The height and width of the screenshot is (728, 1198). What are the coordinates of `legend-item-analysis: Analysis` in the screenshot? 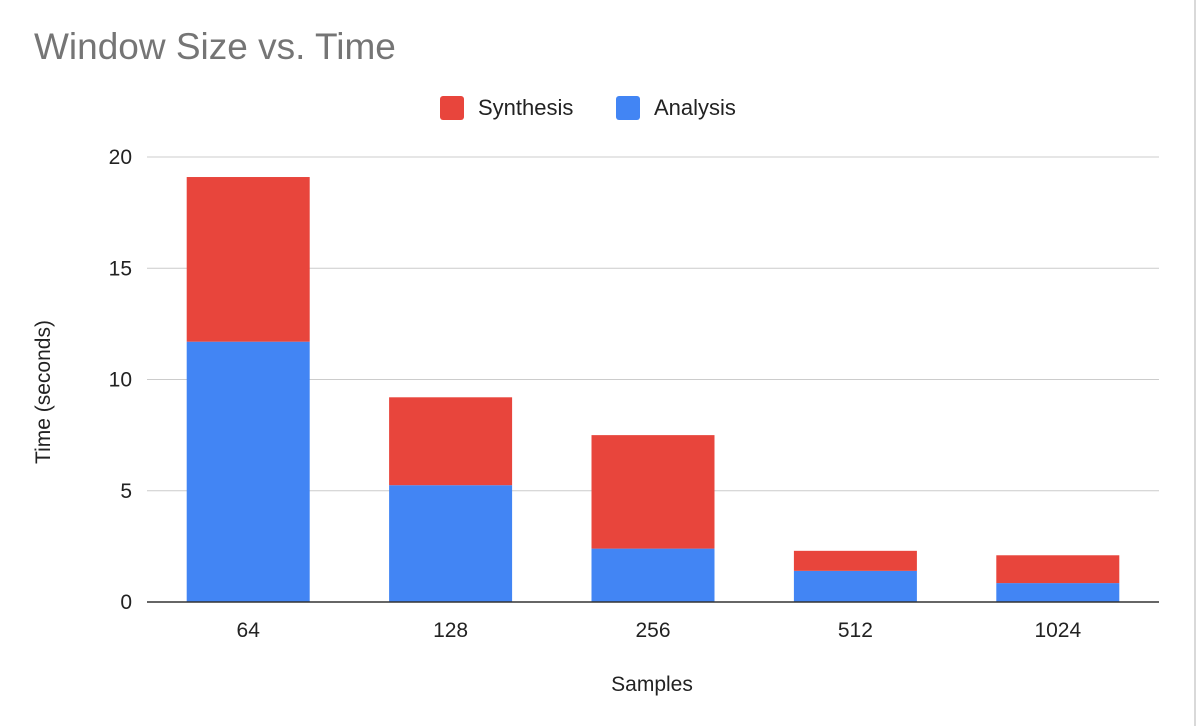 It's located at (676, 108).